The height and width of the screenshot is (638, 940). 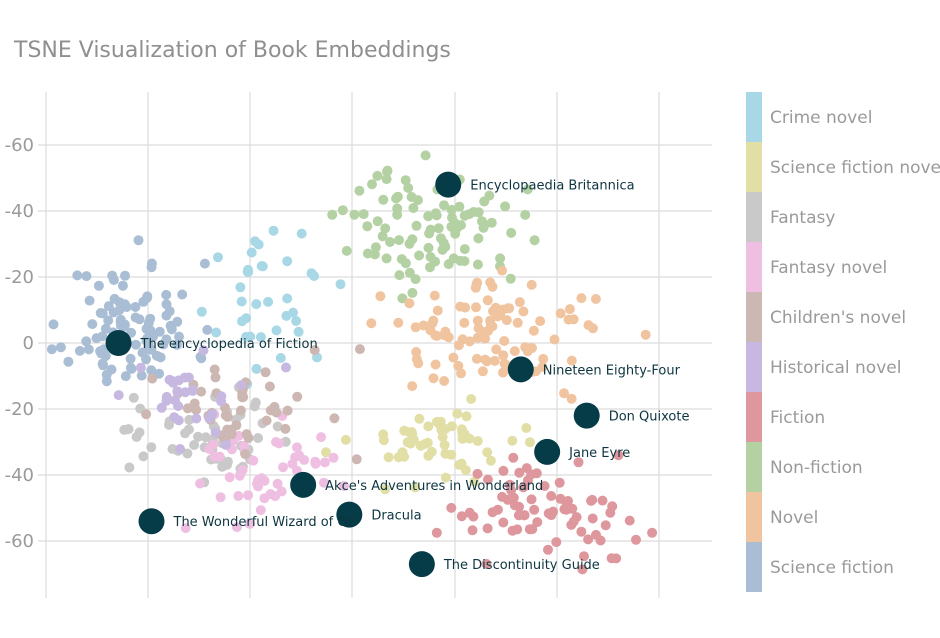 I want to click on legend-label: Crime novel, so click(x=821, y=118).